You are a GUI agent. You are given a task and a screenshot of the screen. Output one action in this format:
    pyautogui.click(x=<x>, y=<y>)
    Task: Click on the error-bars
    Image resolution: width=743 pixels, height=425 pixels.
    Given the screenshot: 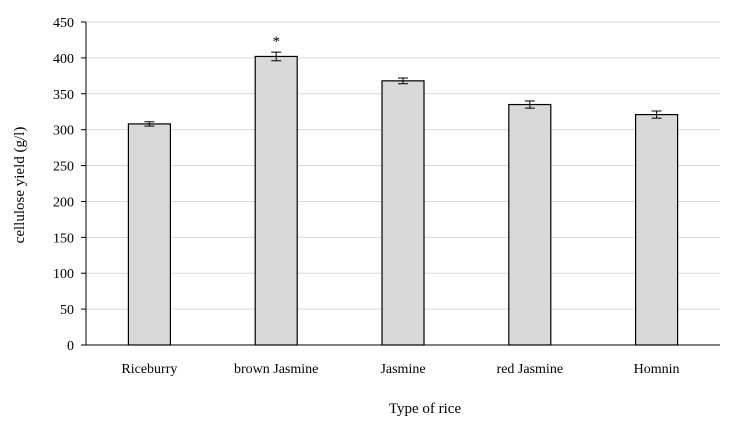 What is the action you would take?
    pyautogui.click(x=403, y=89)
    